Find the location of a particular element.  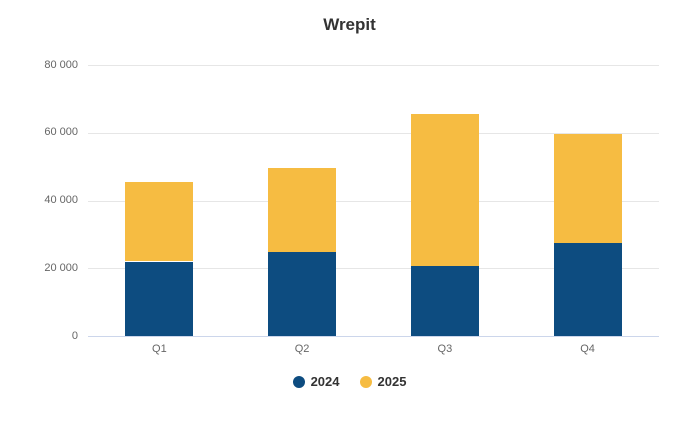

legend-item-2025: 2025 is located at coordinates (383, 381).